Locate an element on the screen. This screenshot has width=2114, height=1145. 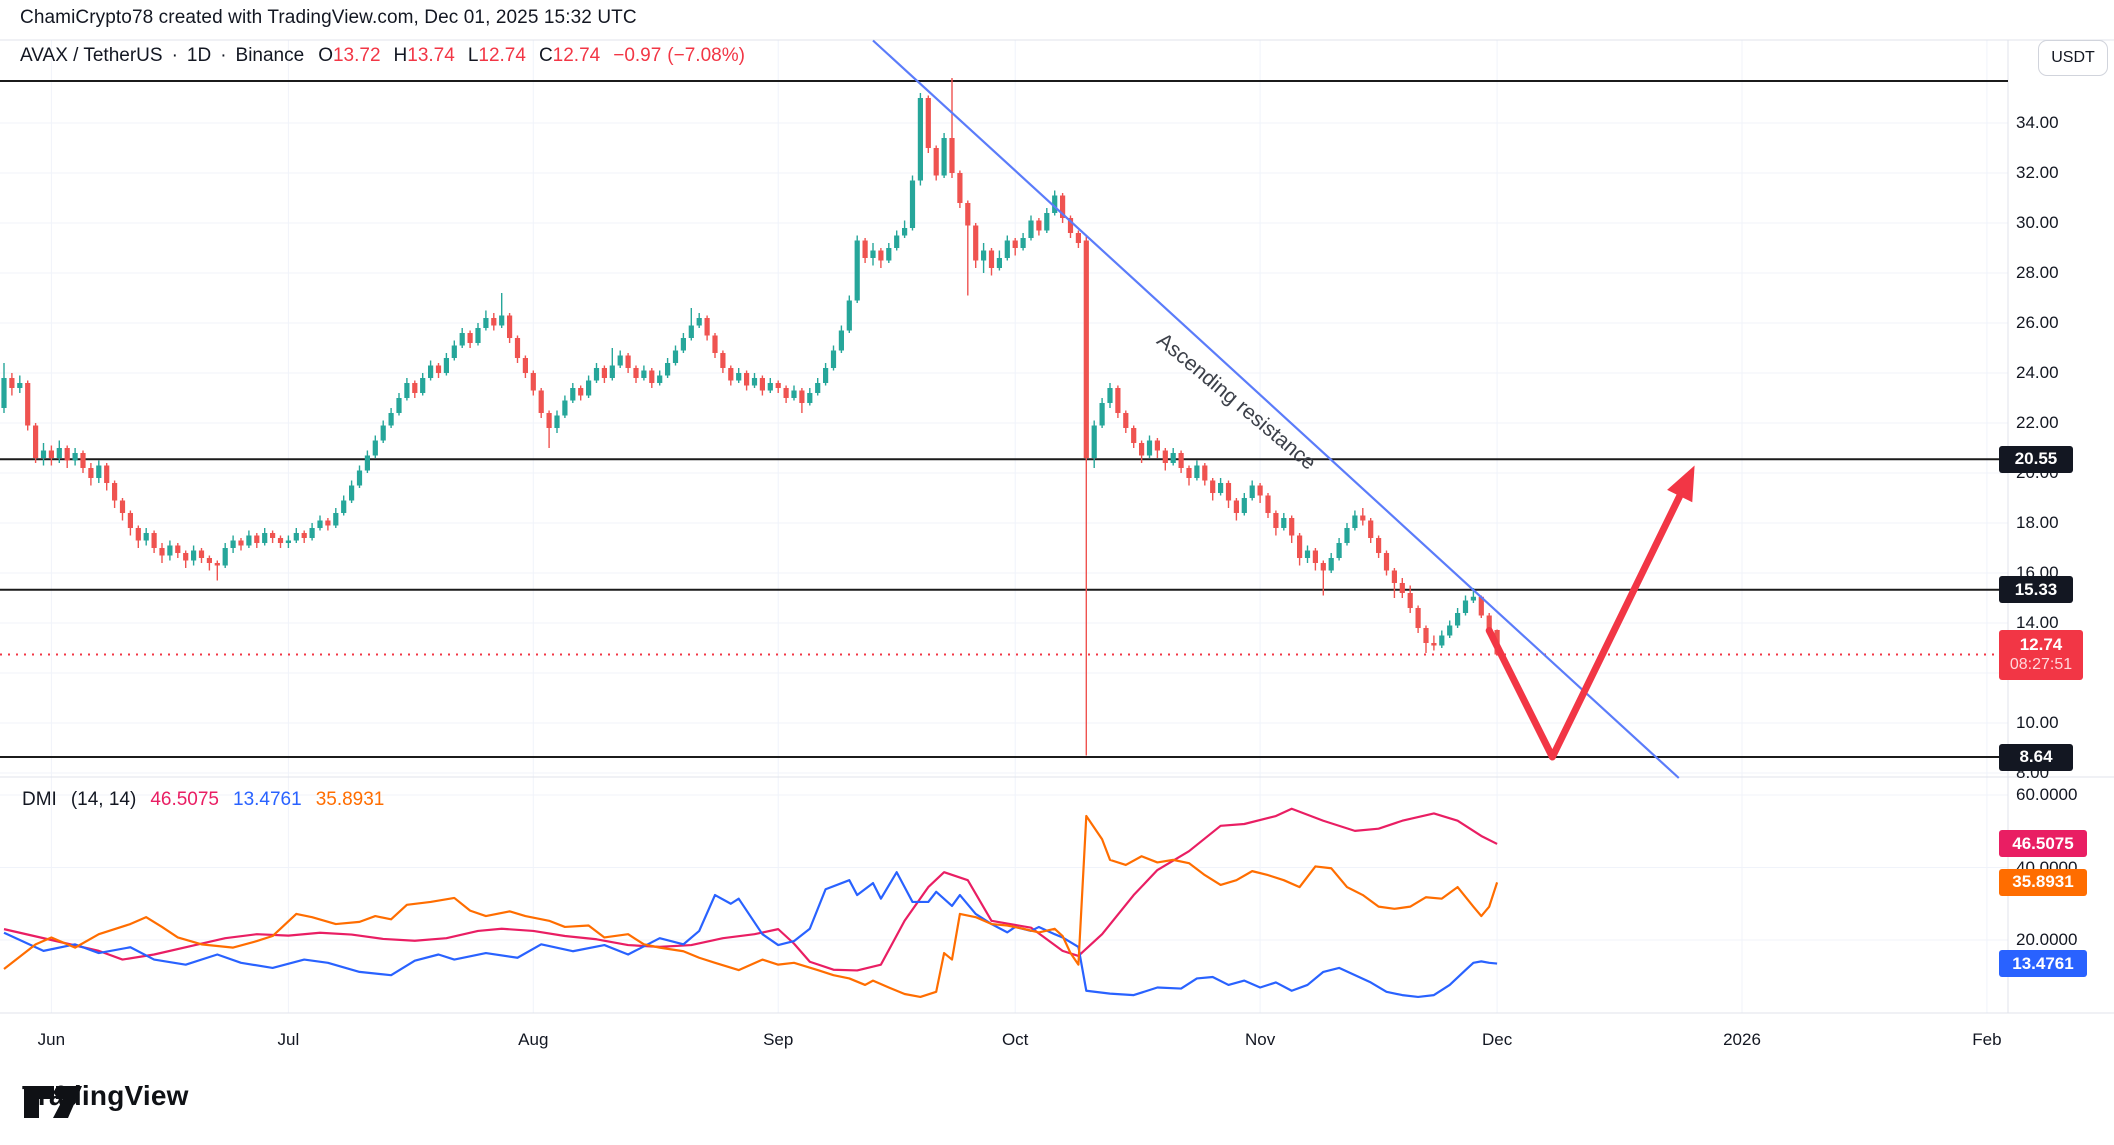
price-tick-label: 30.00 is located at coordinates (2037, 222).